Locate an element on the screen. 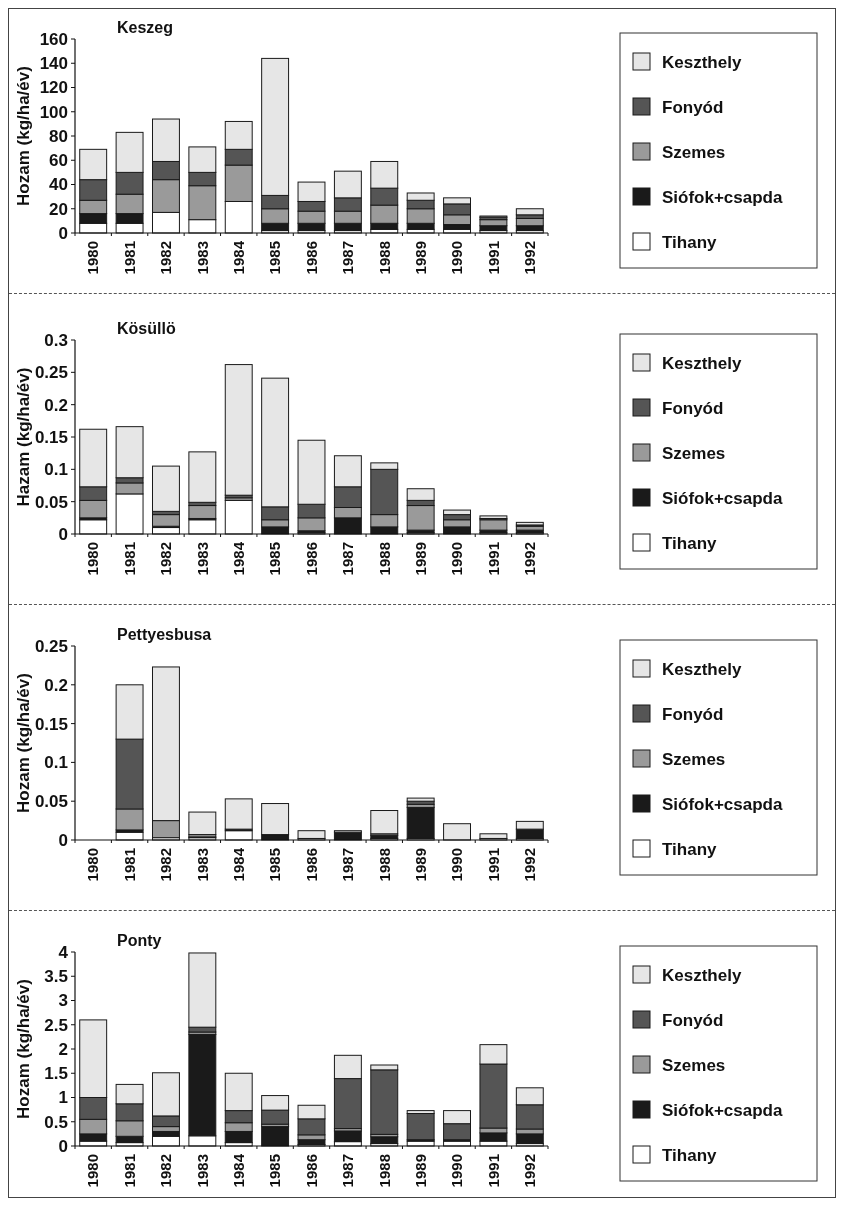 The image size is (849, 1217). y-tick-label: 40 is located at coordinates (58, 185).